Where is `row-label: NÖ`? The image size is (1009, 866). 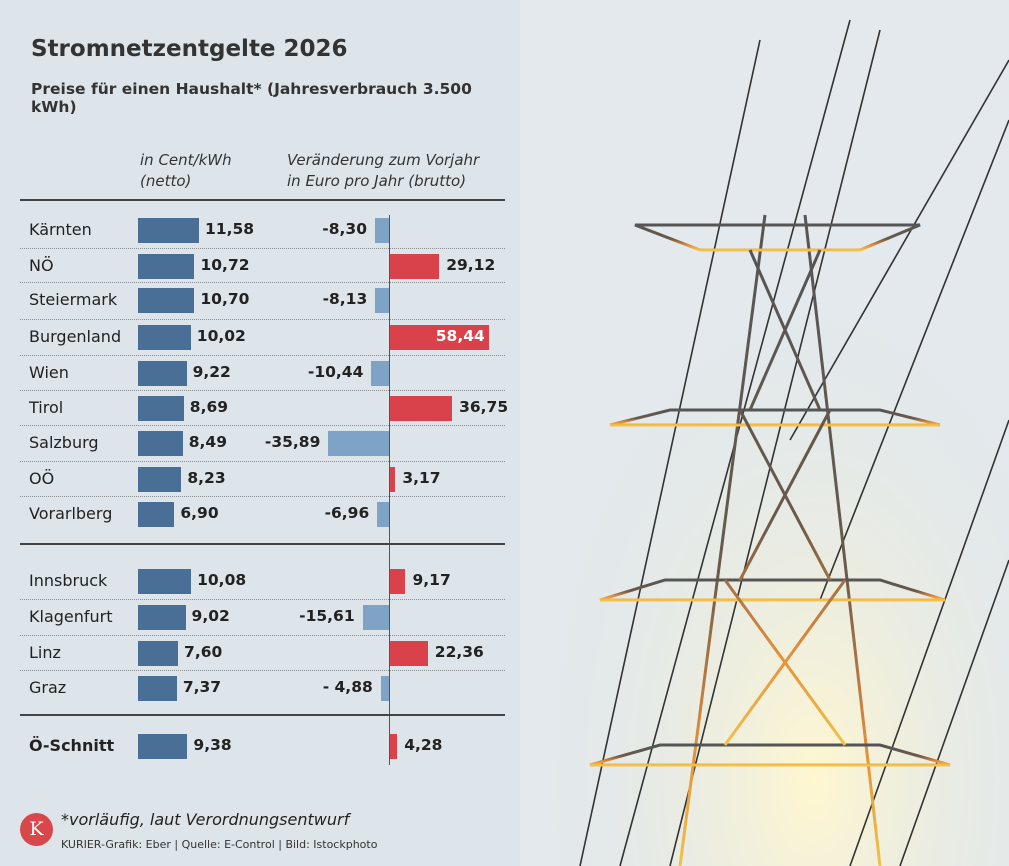
row-label: NÖ is located at coordinates (41, 265).